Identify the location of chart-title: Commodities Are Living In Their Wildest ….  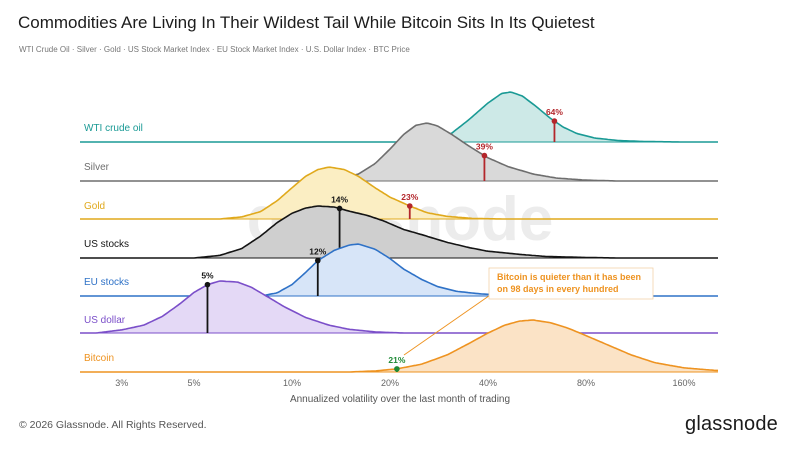
(306, 22).